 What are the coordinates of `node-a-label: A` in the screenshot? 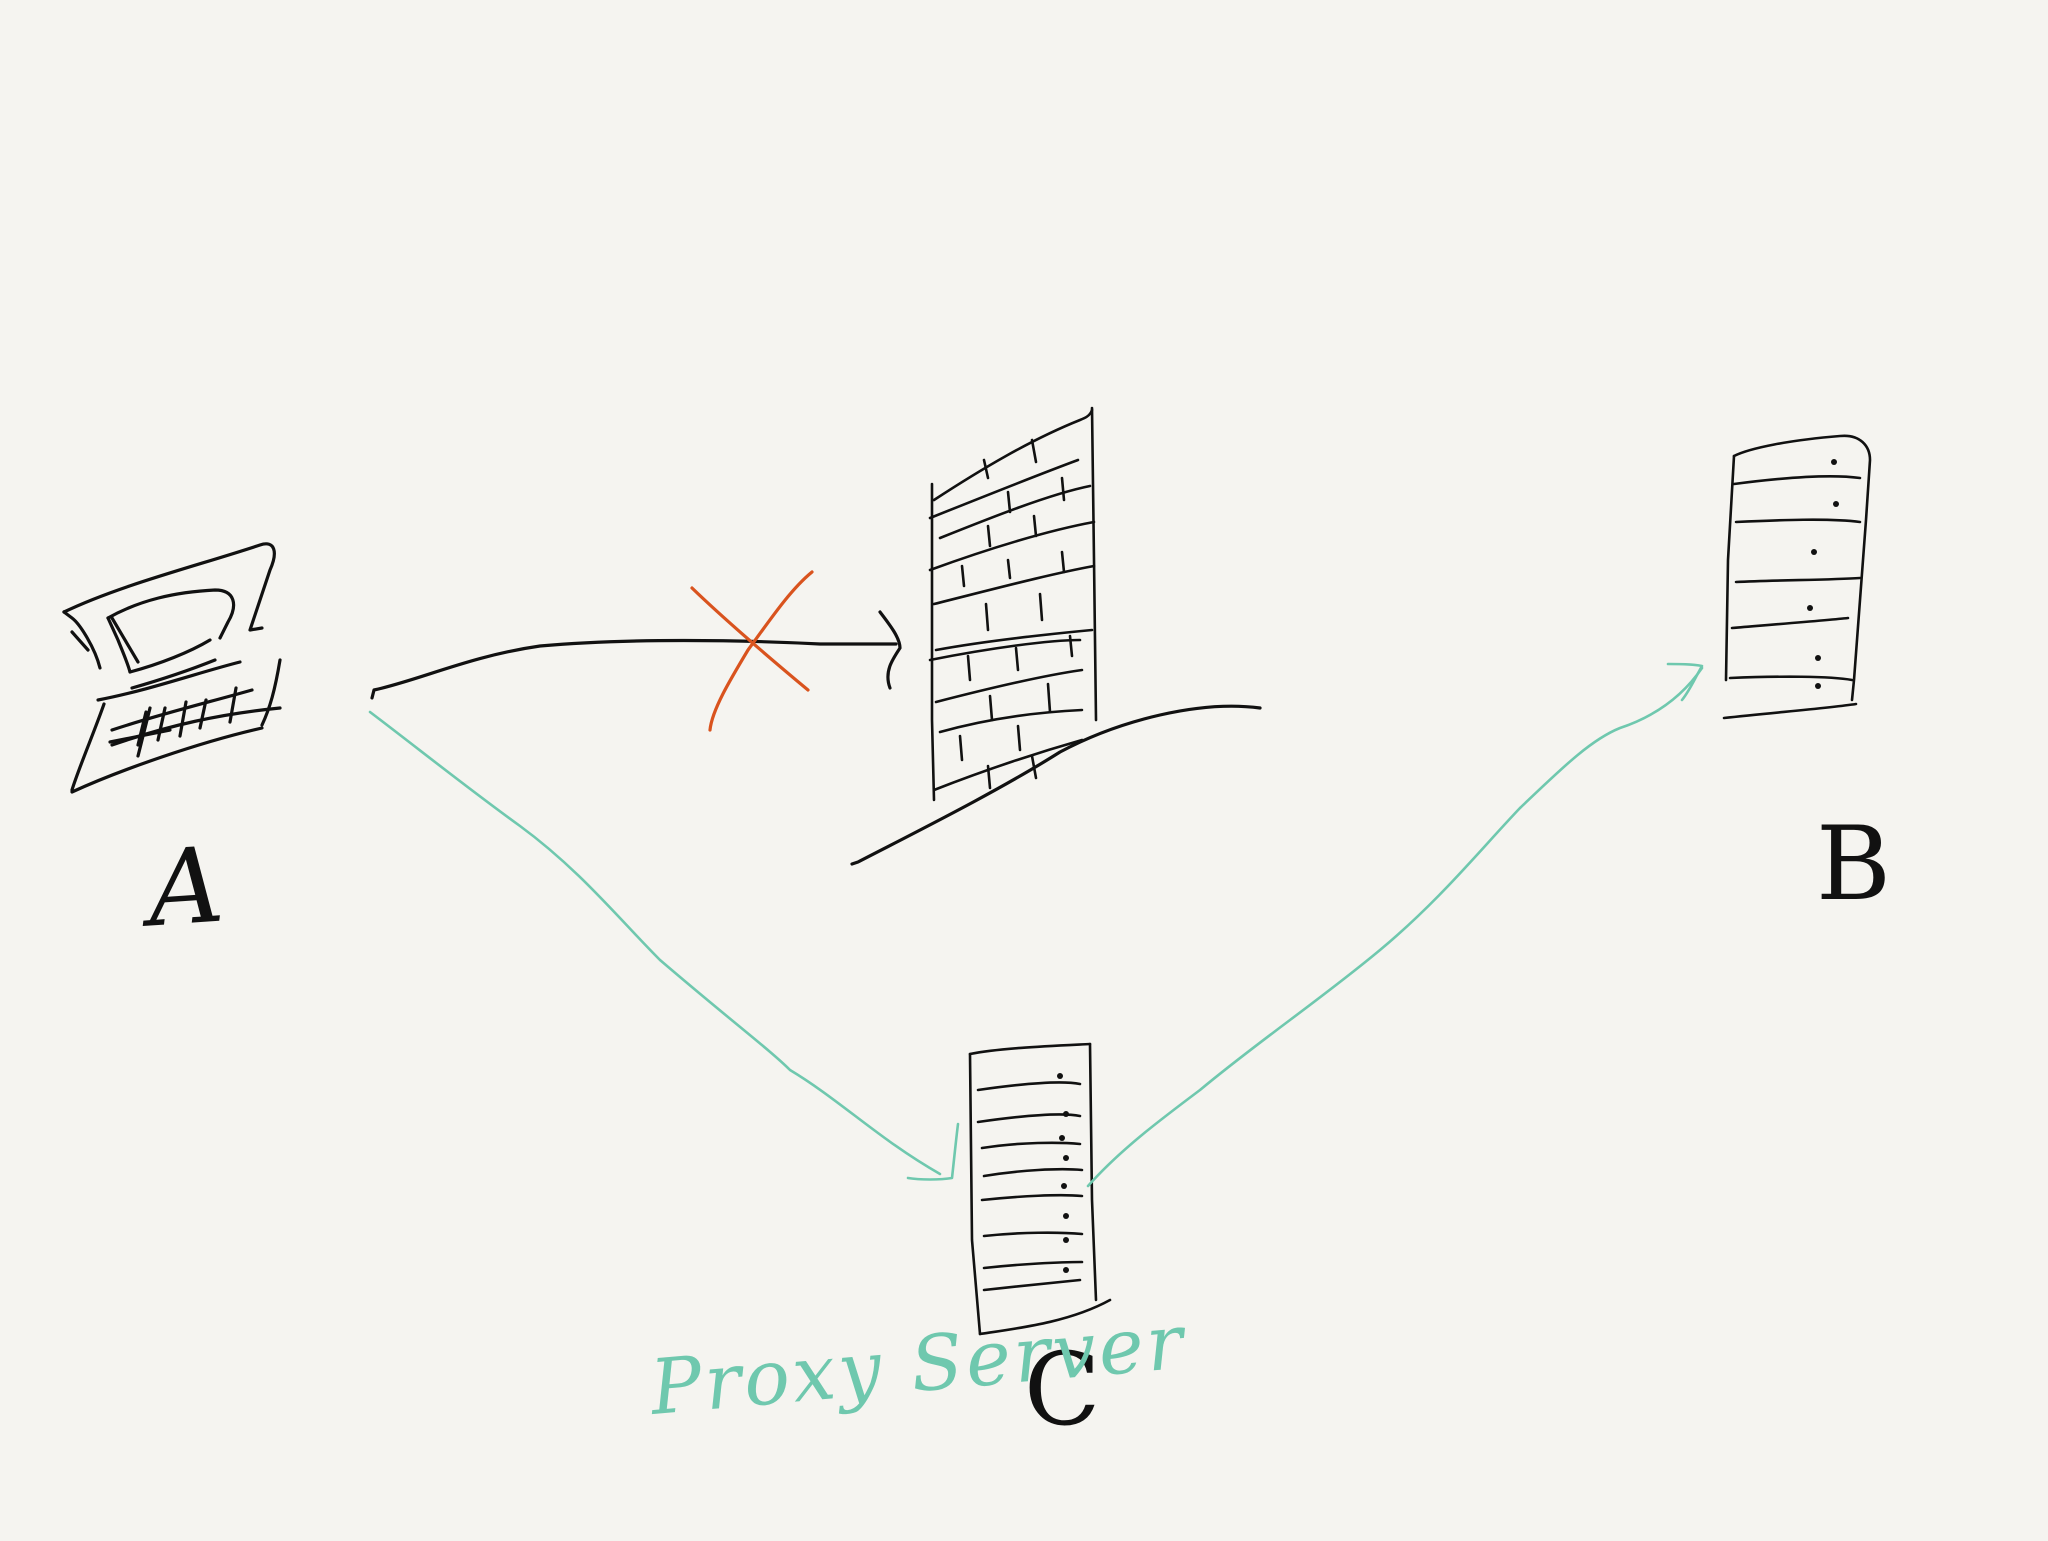 It's located at (185, 887).